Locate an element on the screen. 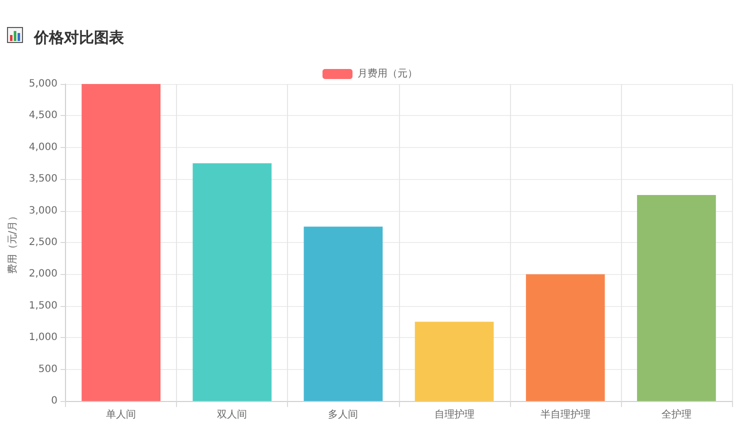 This screenshot has height=435, width=740. y-tick-label: 5,000 is located at coordinates (43, 84).